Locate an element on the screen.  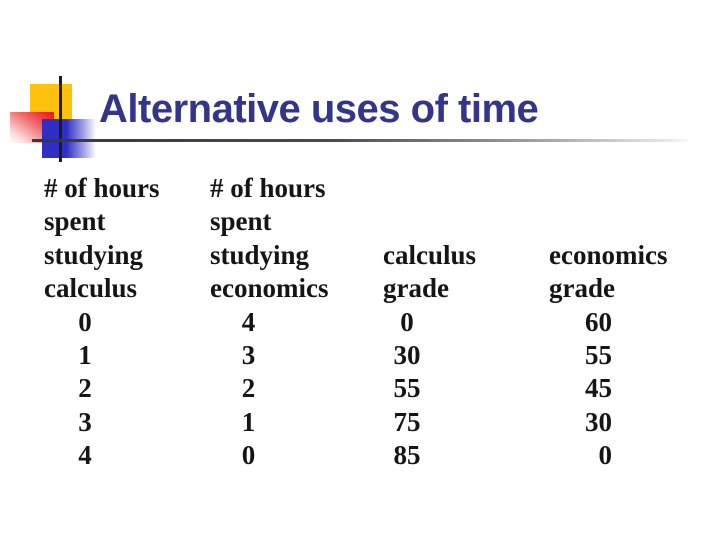
table-cell: 60 is located at coordinates (598, 321).